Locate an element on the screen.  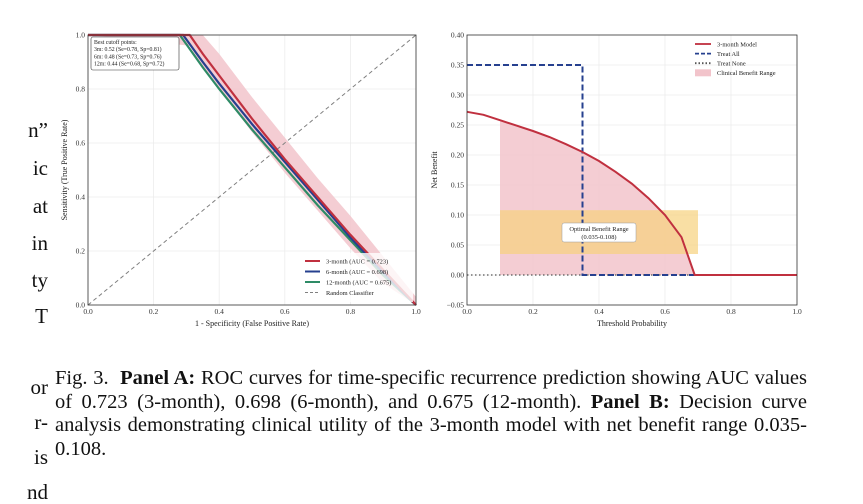
optimal-label-line2: (0.035-0.108) is located at coordinates (598, 237).